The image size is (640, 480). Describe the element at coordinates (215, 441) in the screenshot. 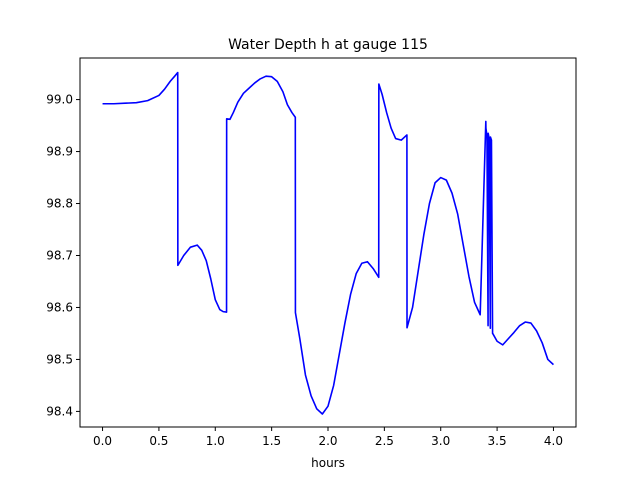

I see `x-tick-label: 1.0` at that location.